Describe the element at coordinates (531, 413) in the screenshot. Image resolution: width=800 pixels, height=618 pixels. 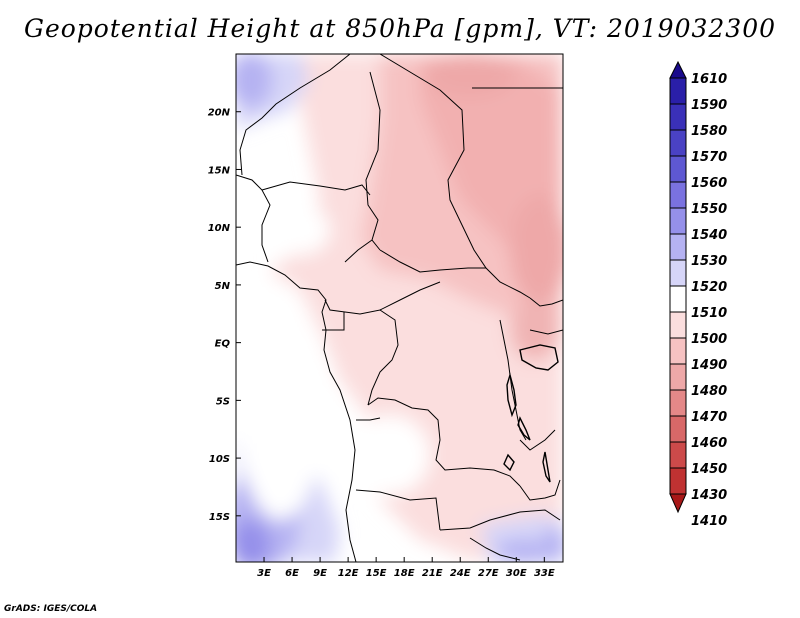
I see `lakes` at that location.